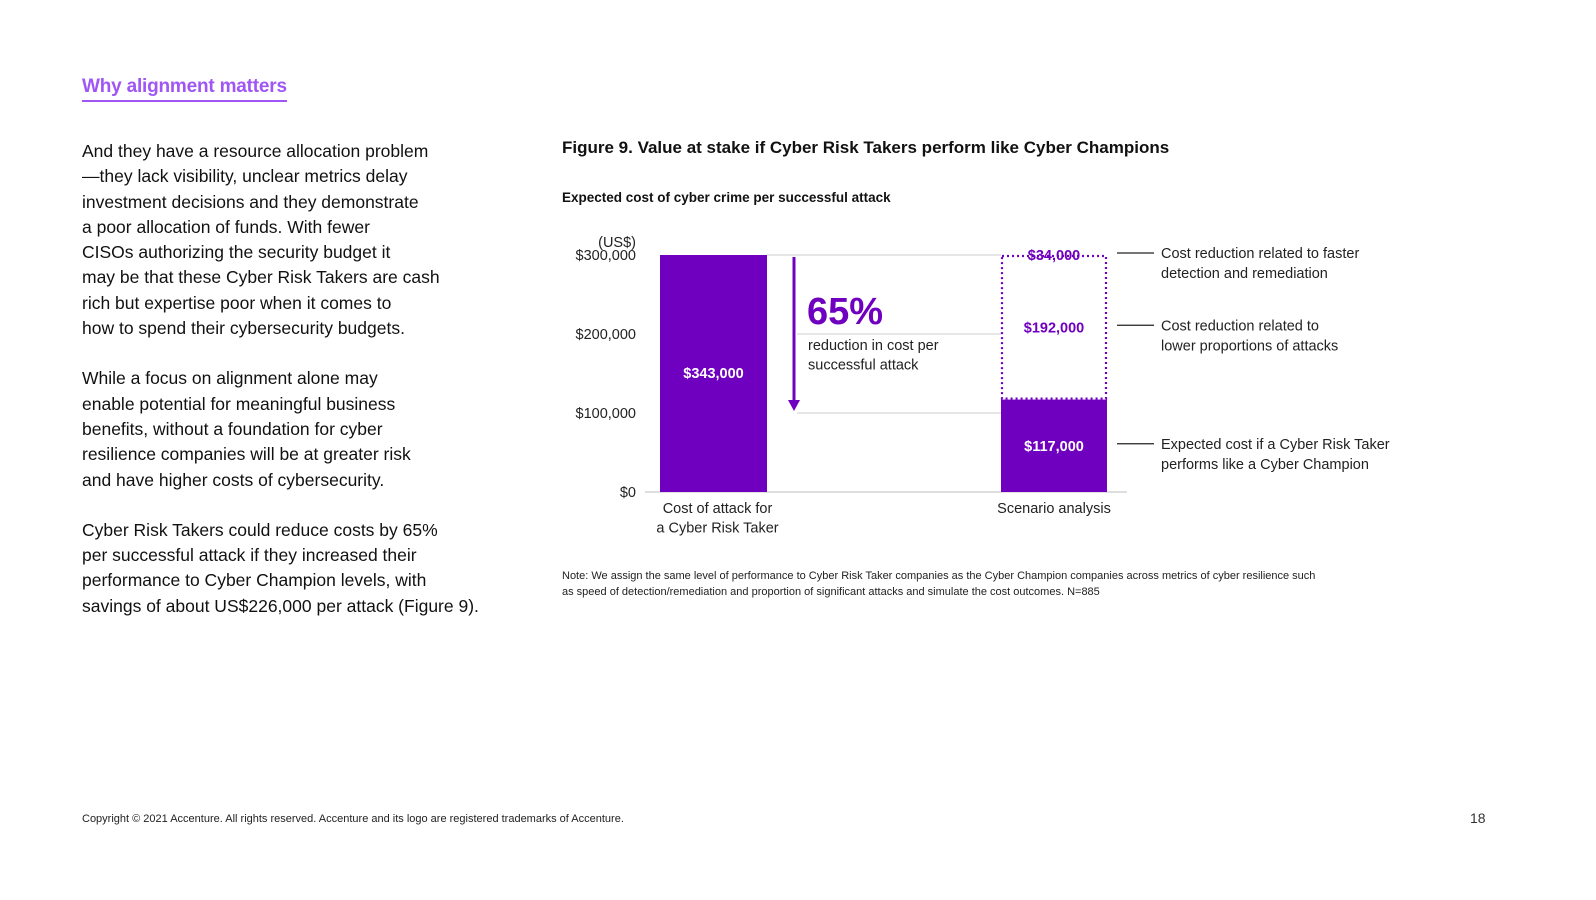  What do you see at coordinates (1275, 445) in the screenshot?
I see `annotation-text: Expected cost if a Cyber Risk Taker` at bounding box center [1275, 445].